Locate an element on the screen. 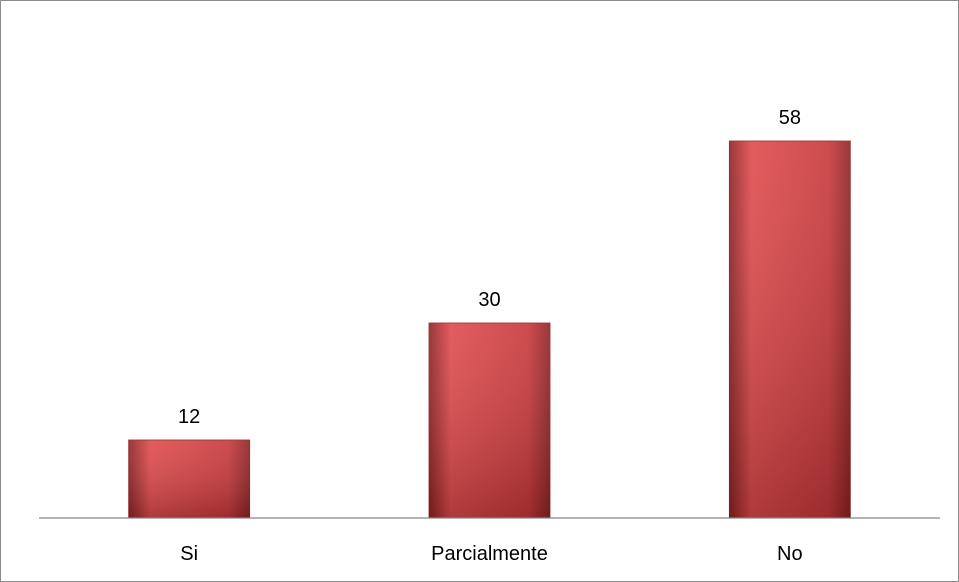 The width and height of the screenshot is (959, 582). data-label-parcialmente: 30 is located at coordinates (489, 300).